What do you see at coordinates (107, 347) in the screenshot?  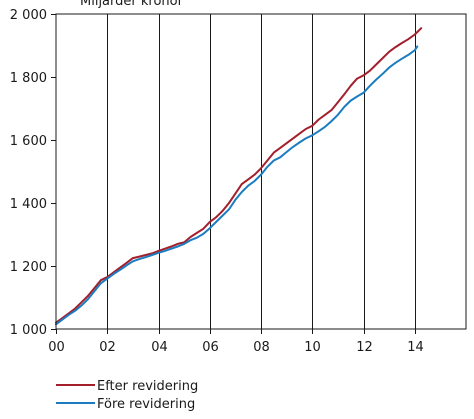 I see `x-tick-label: 02` at bounding box center [107, 347].